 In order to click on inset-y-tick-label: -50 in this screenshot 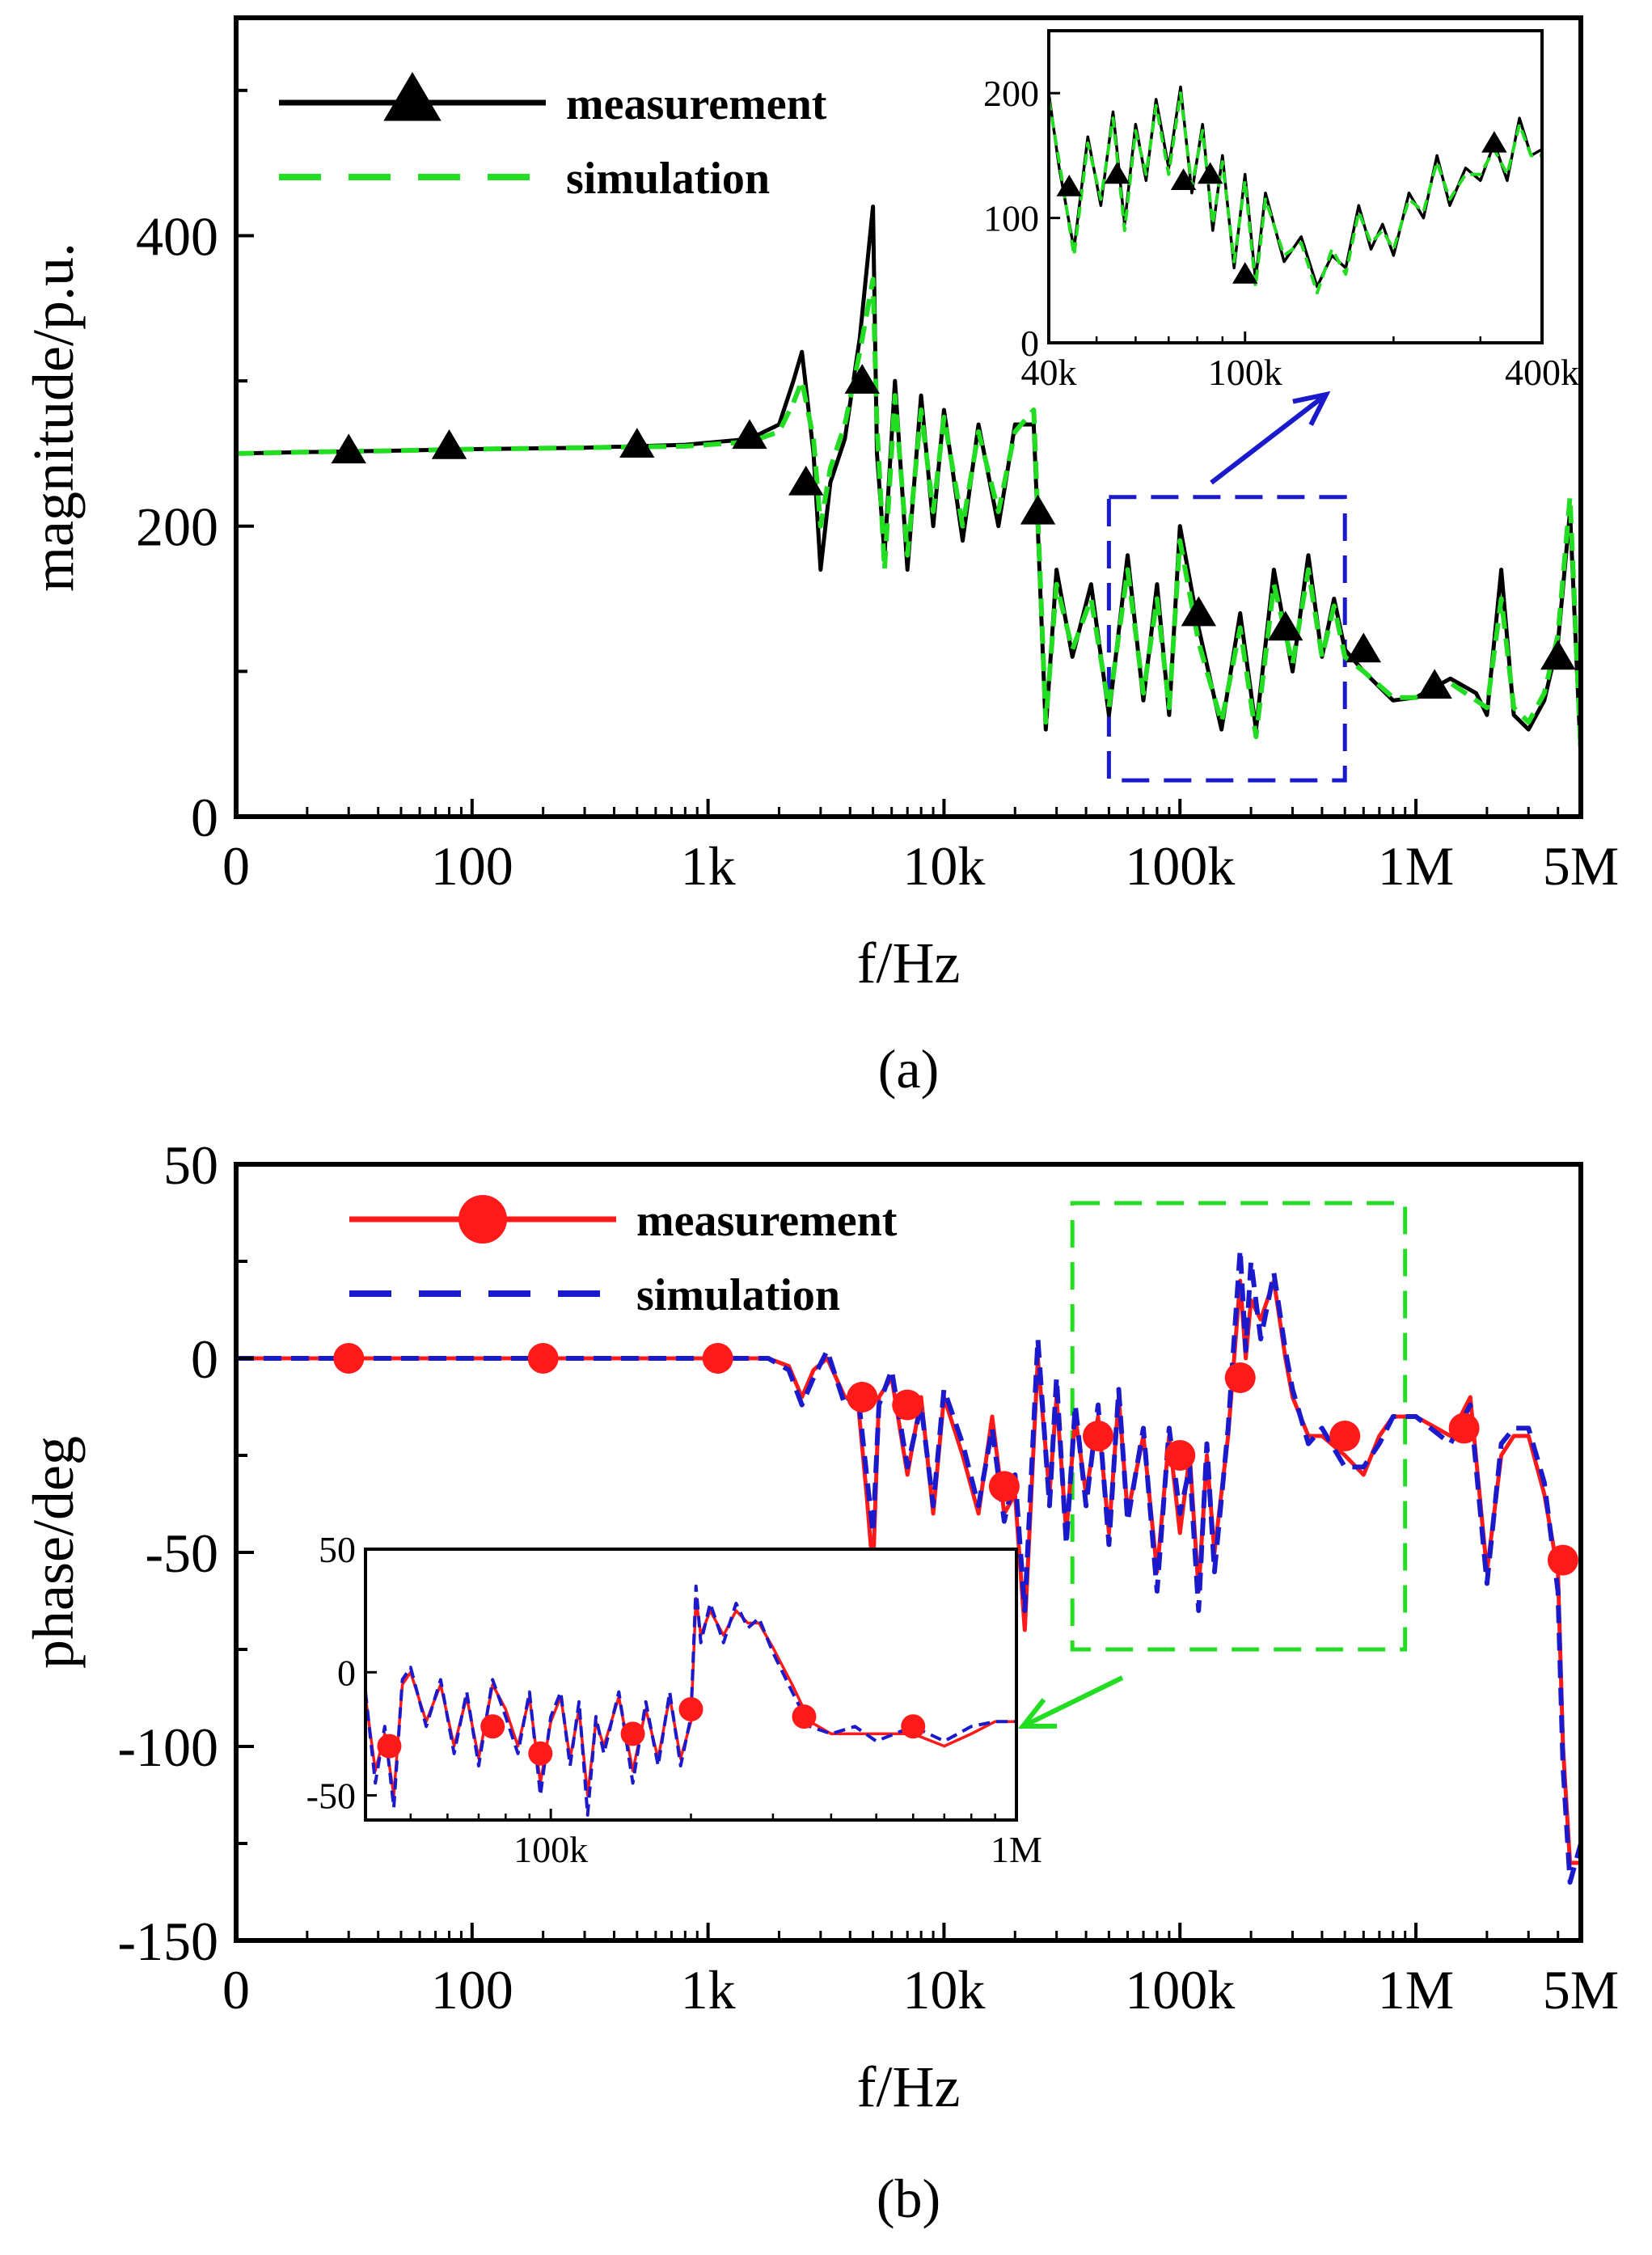, I will do `click(331, 1796)`.